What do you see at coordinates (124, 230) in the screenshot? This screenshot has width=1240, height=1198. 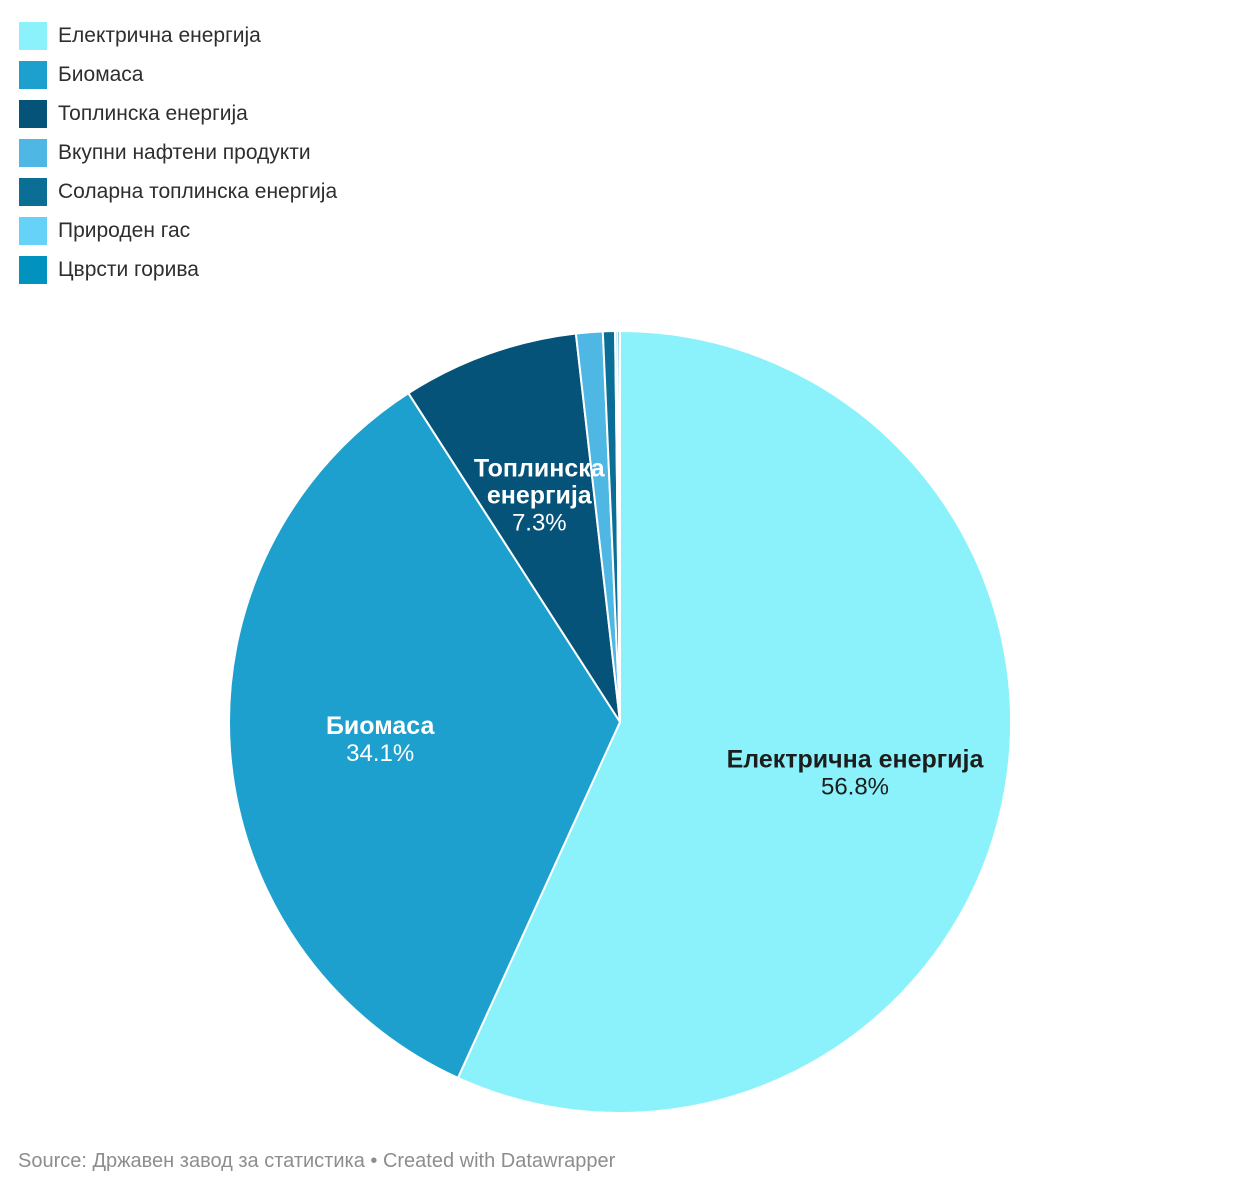 I see `legend-label: Природен гас` at bounding box center [124, 230].